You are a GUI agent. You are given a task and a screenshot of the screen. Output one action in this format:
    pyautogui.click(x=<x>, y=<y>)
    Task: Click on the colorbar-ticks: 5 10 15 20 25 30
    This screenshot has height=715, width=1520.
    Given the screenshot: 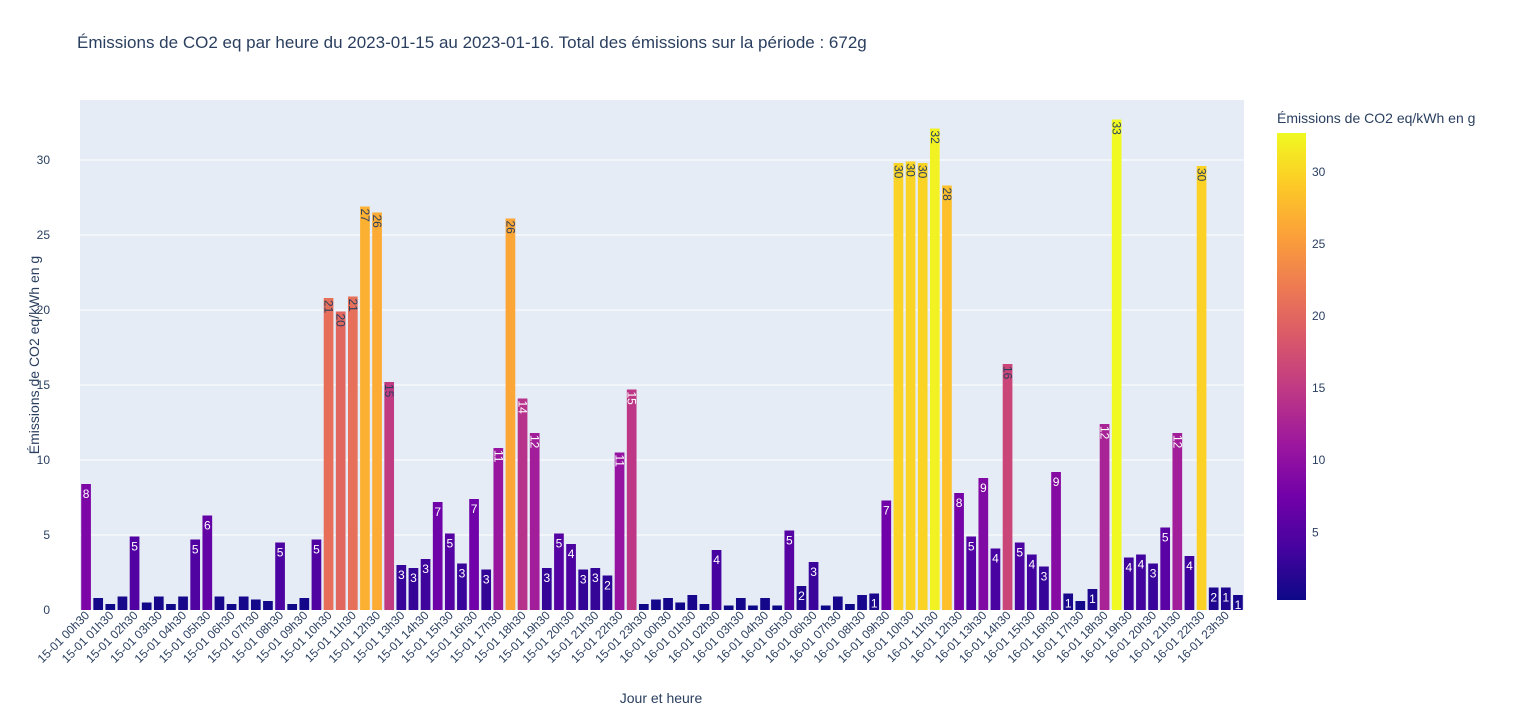 What is the action you would take?
    pyautogui.click(x=1319, y=352)
    